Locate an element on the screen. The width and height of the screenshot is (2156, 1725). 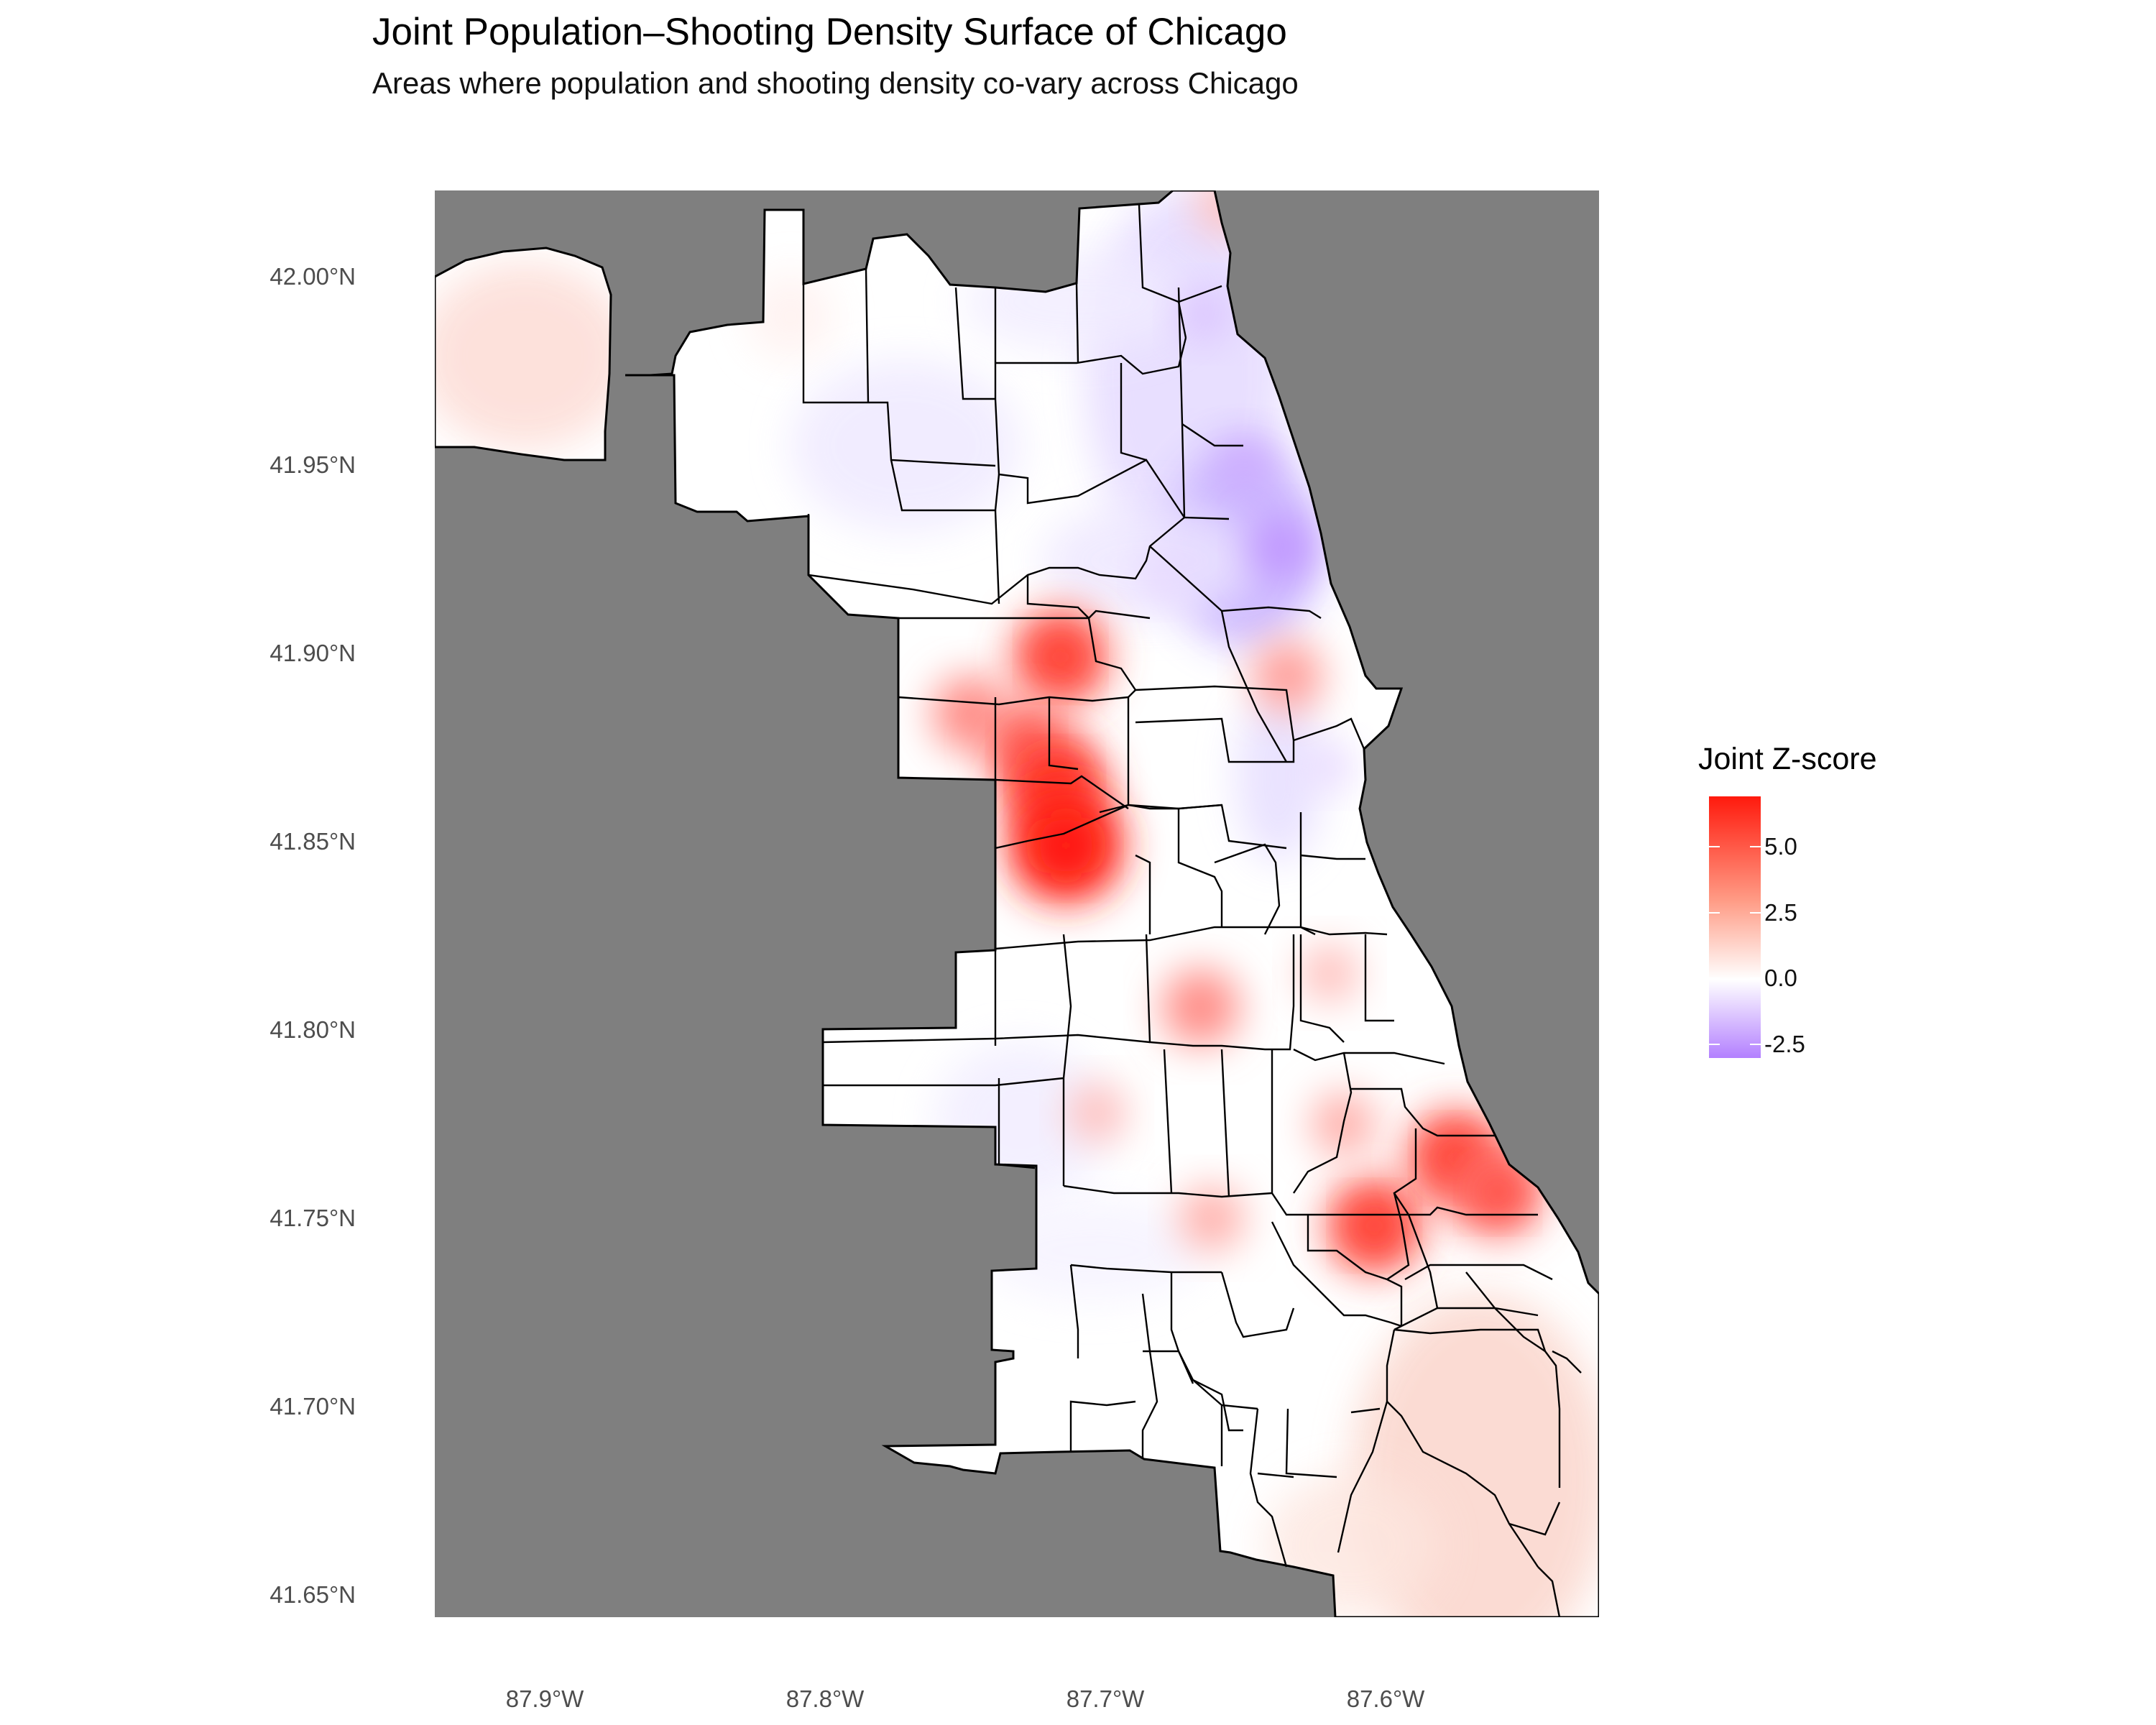
lat-label-41-95: 41.95°N is located at coordinates (313, 464).